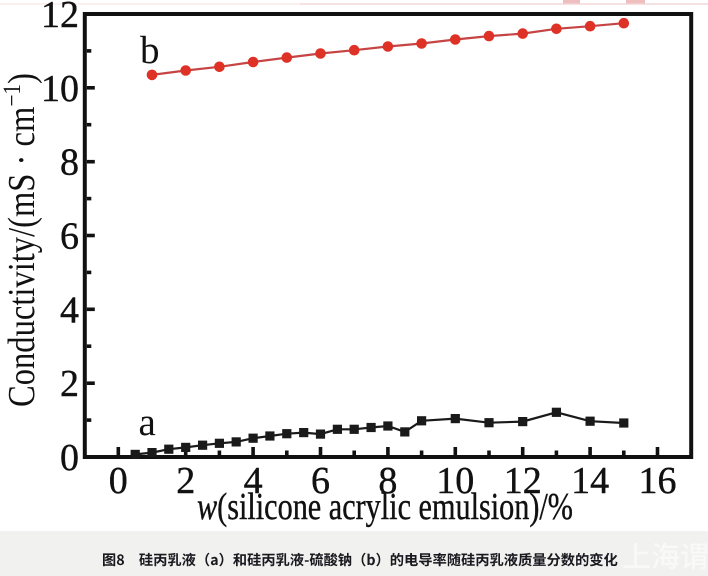 The width and height of the screenshot is (708, 576). I want to click on svg-text: Conductivity/(mS · cm−1), so click(21, 240).